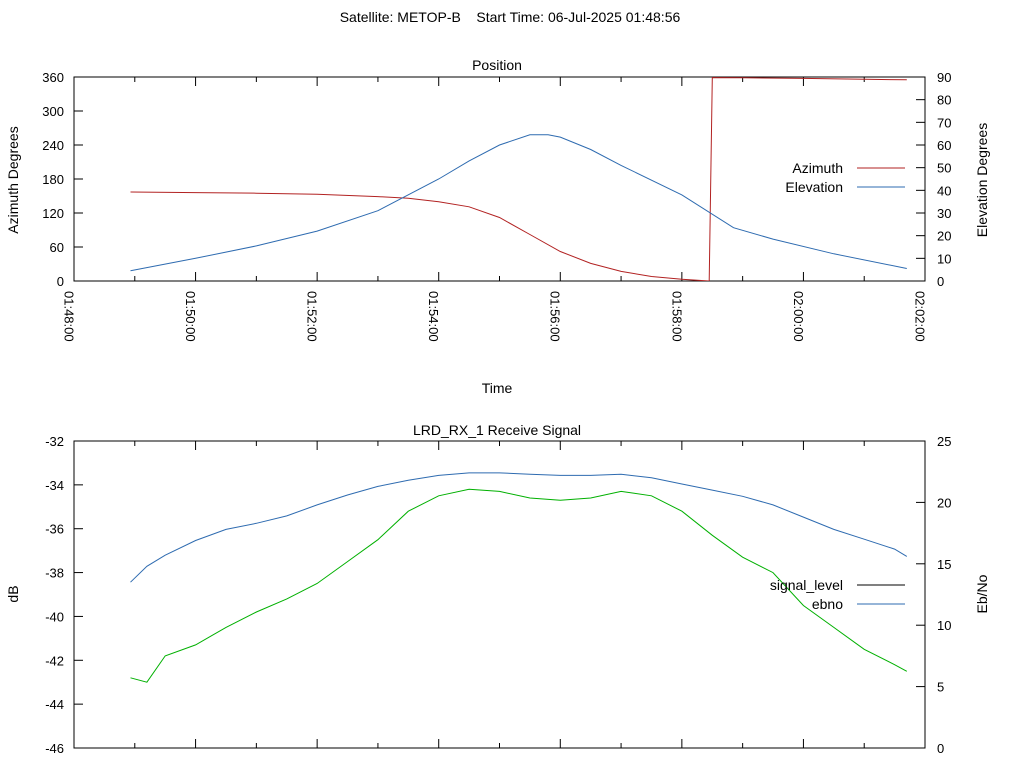 The width and height of the screenshot is (1024, 768). Describe the element at coordinates (57, 247) in the screenshot. I see `position-y-tick-label: 60` at that location.